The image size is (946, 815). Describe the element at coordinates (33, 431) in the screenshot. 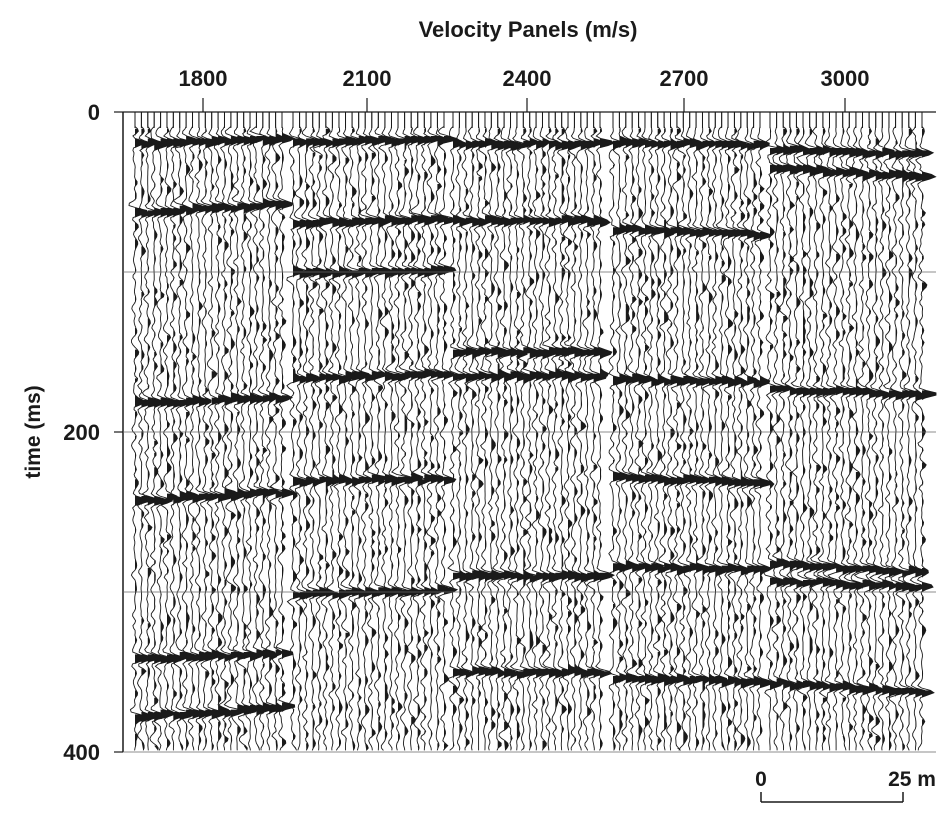

I see `y-axis-label: time (ms)` at that location.